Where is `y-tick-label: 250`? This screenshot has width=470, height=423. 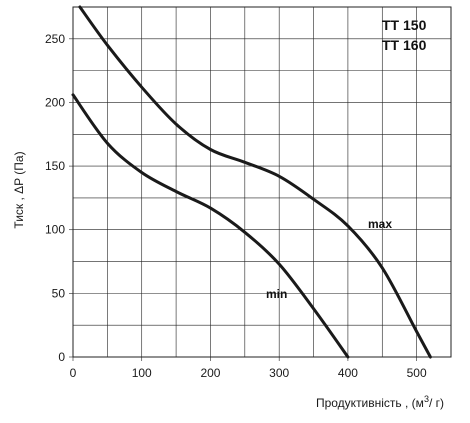
y-tick-label: 250 is located at coordinates (55, 39).